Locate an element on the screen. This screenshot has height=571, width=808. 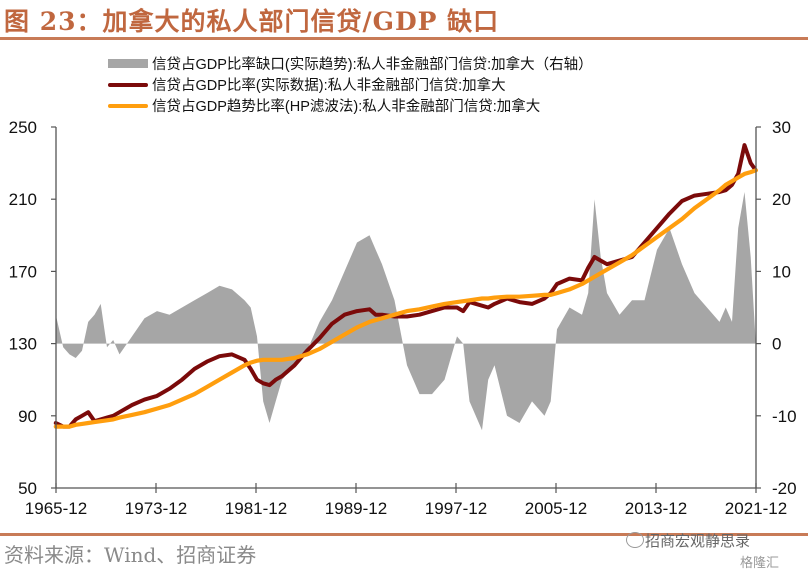
x-tick-label: 1965-12 is located at coordinates (56, 508).